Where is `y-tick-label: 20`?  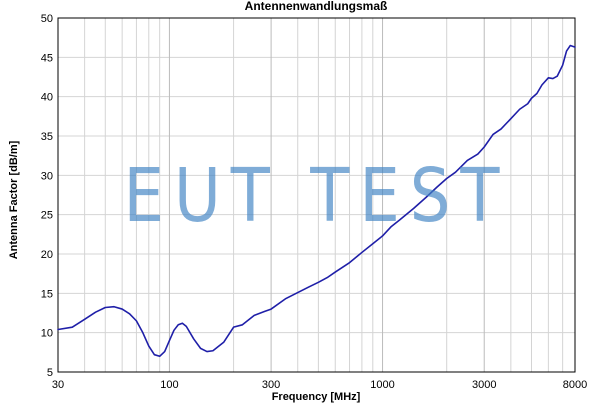
y-tick-label: 20 is located at coordinates (47, 255).